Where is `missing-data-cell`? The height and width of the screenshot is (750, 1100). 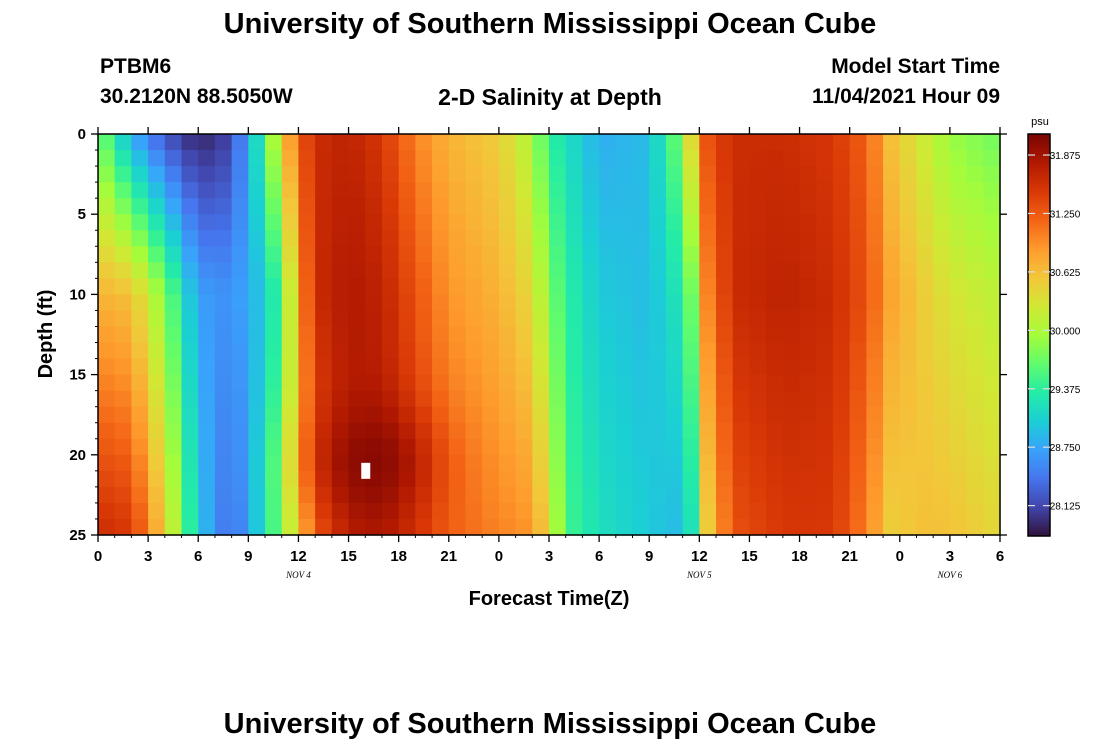
missing-data-cell is located at coordinates (366, 470).